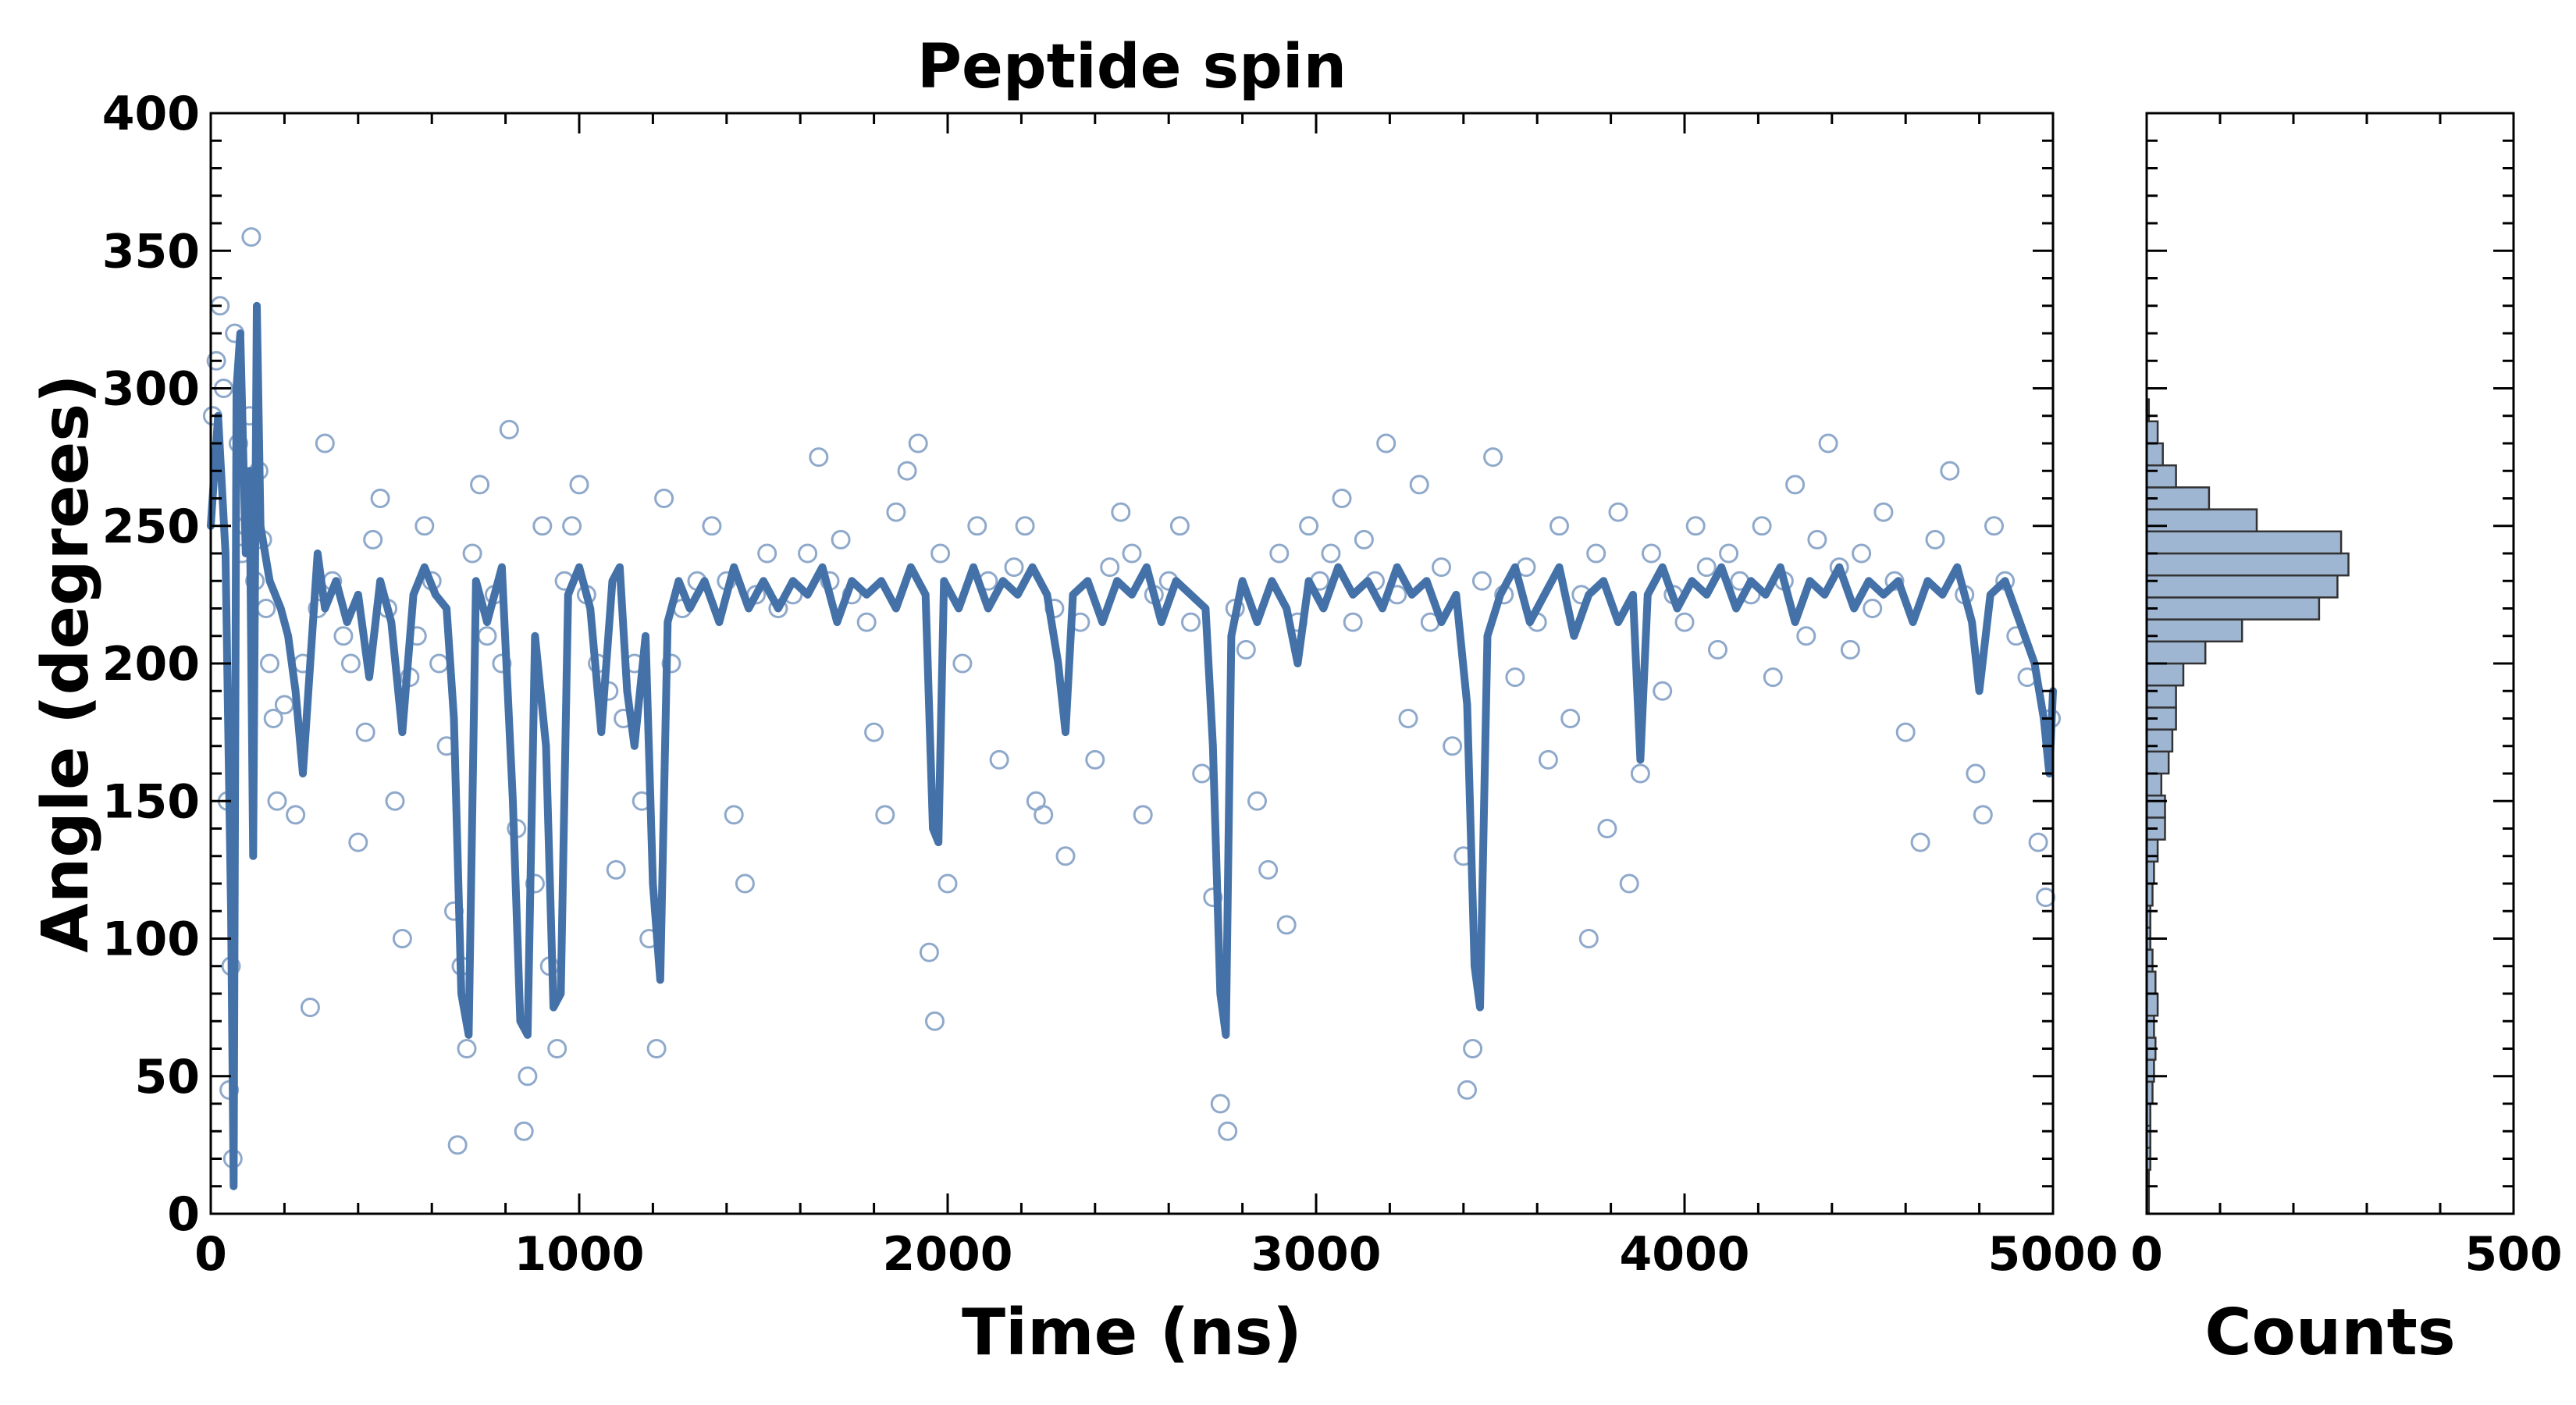  What do you see at coordinates (2146, 1254) in the screenshot?
I see `hist-x-tick-label: 0` at bounding box center [2146, 1254].